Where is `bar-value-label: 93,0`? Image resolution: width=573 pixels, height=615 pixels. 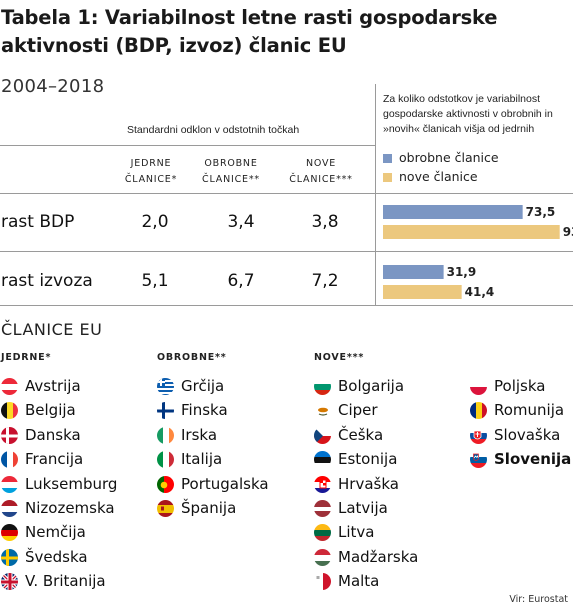 bar-value-label: 93,0 is located at coordinates (568, 232).